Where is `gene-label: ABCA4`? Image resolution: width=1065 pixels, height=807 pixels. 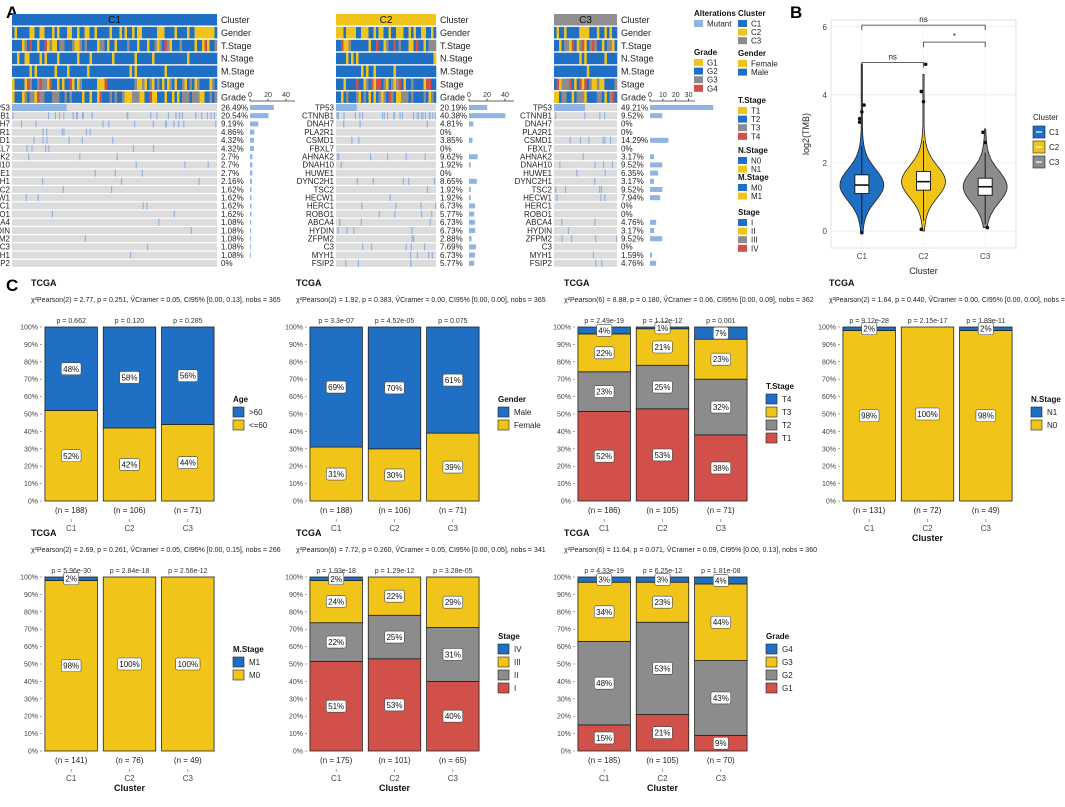
gene-label: ABCA4 is located at coordinates (5, 222).